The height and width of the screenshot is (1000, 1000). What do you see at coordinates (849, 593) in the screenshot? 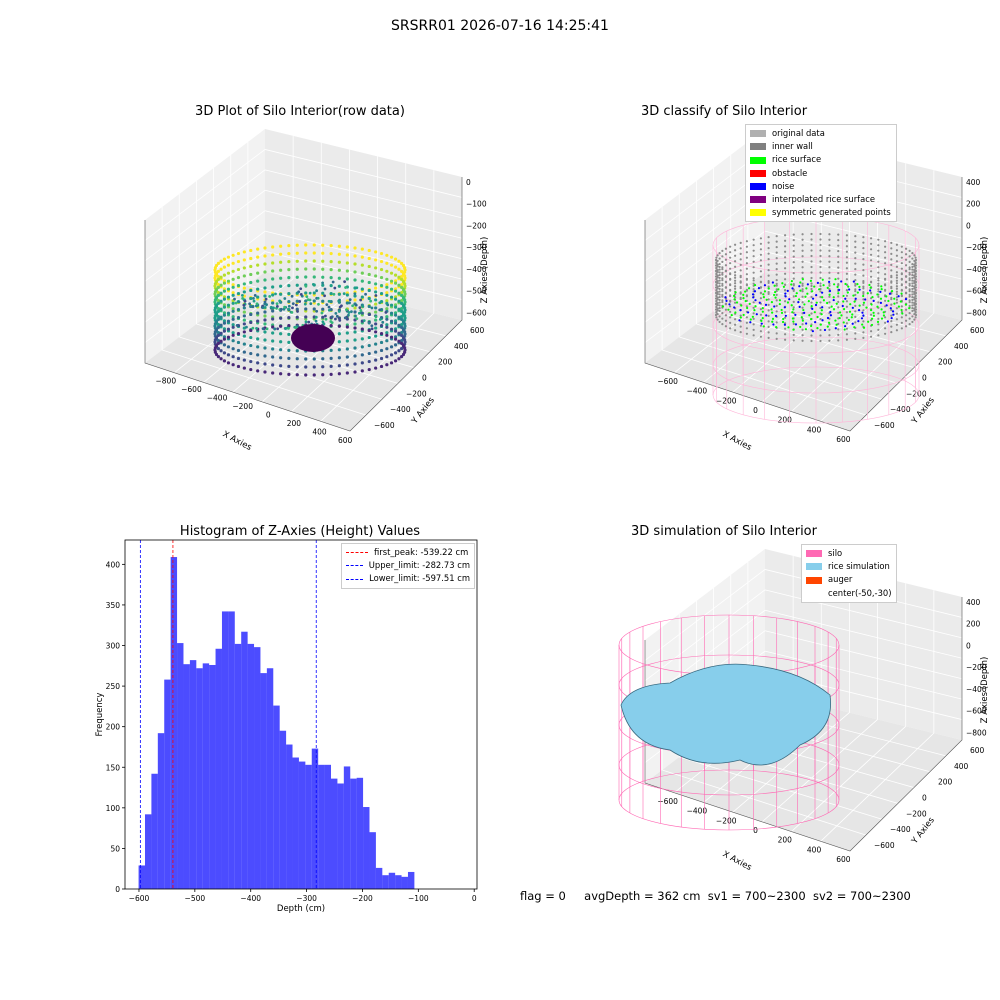
I see `legend-entry: center(-50,-30)` at bounding box center [849, 593].